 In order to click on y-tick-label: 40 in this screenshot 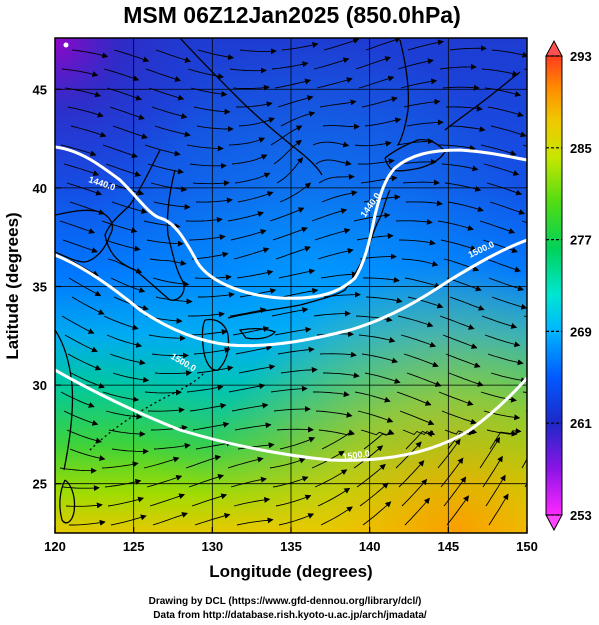, I will do `click(40, 188)`.